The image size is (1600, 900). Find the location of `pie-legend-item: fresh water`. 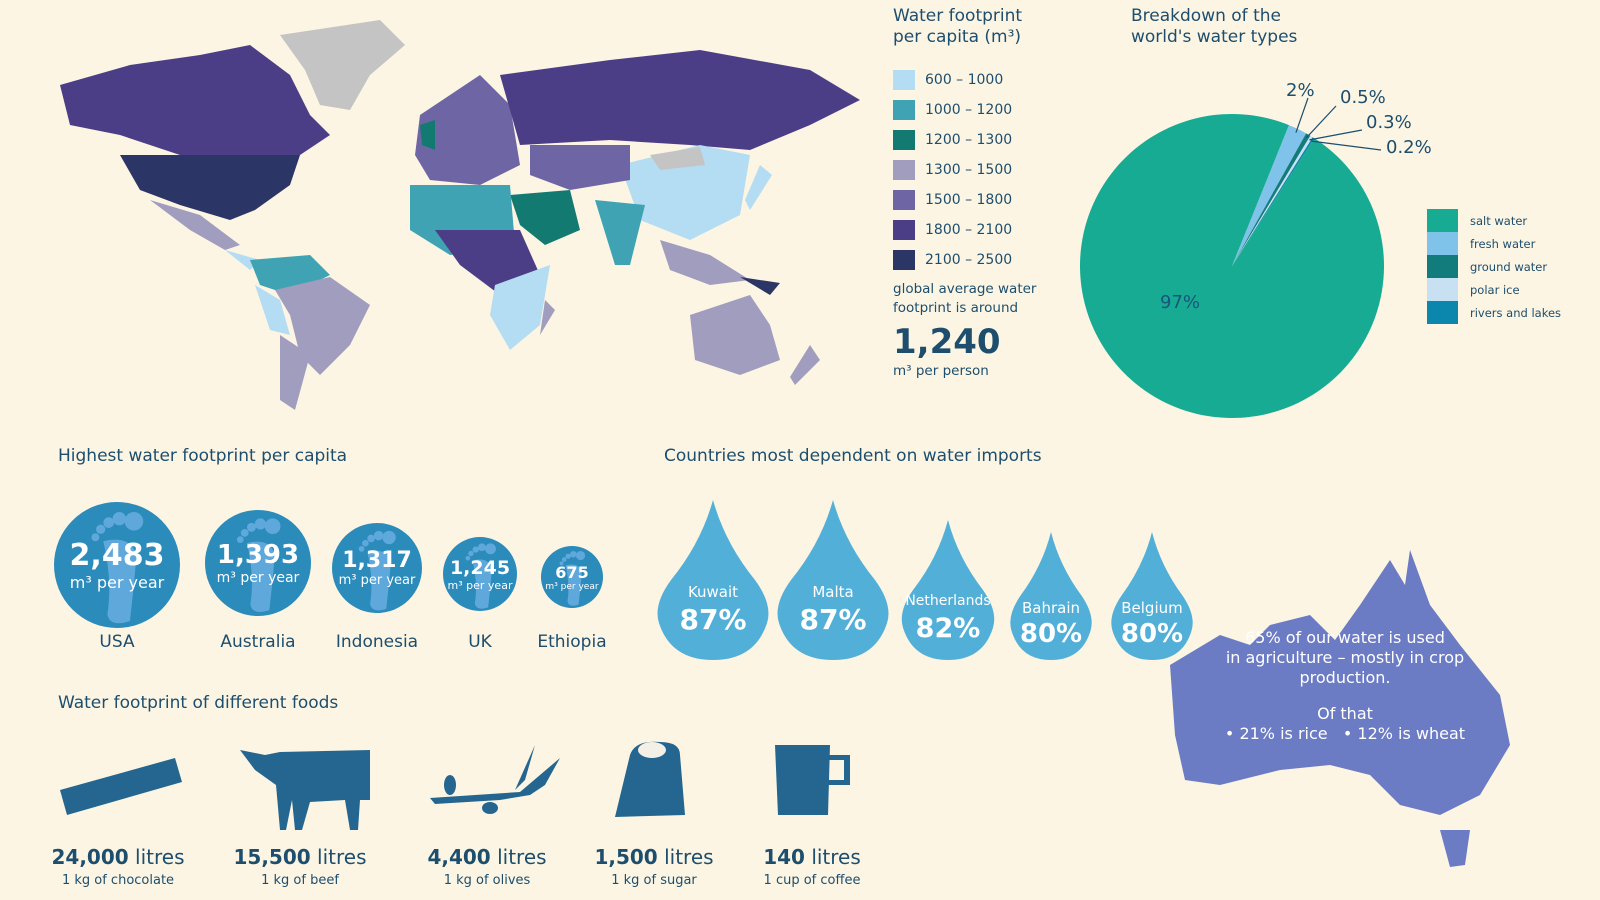

pie-legend-item: fresh water is located at coordinates (1481, 243).